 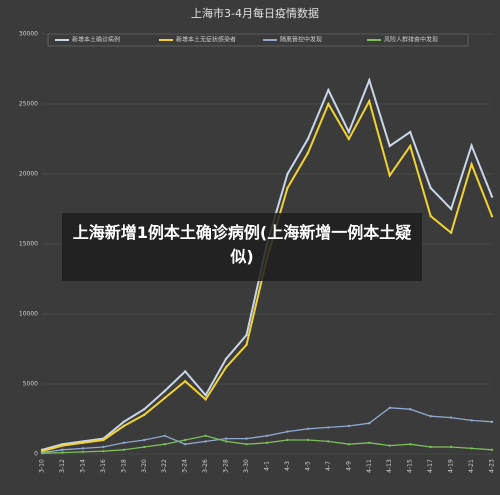 I want to click on x-tick-label: 3-26, so click(x=205, y=466).